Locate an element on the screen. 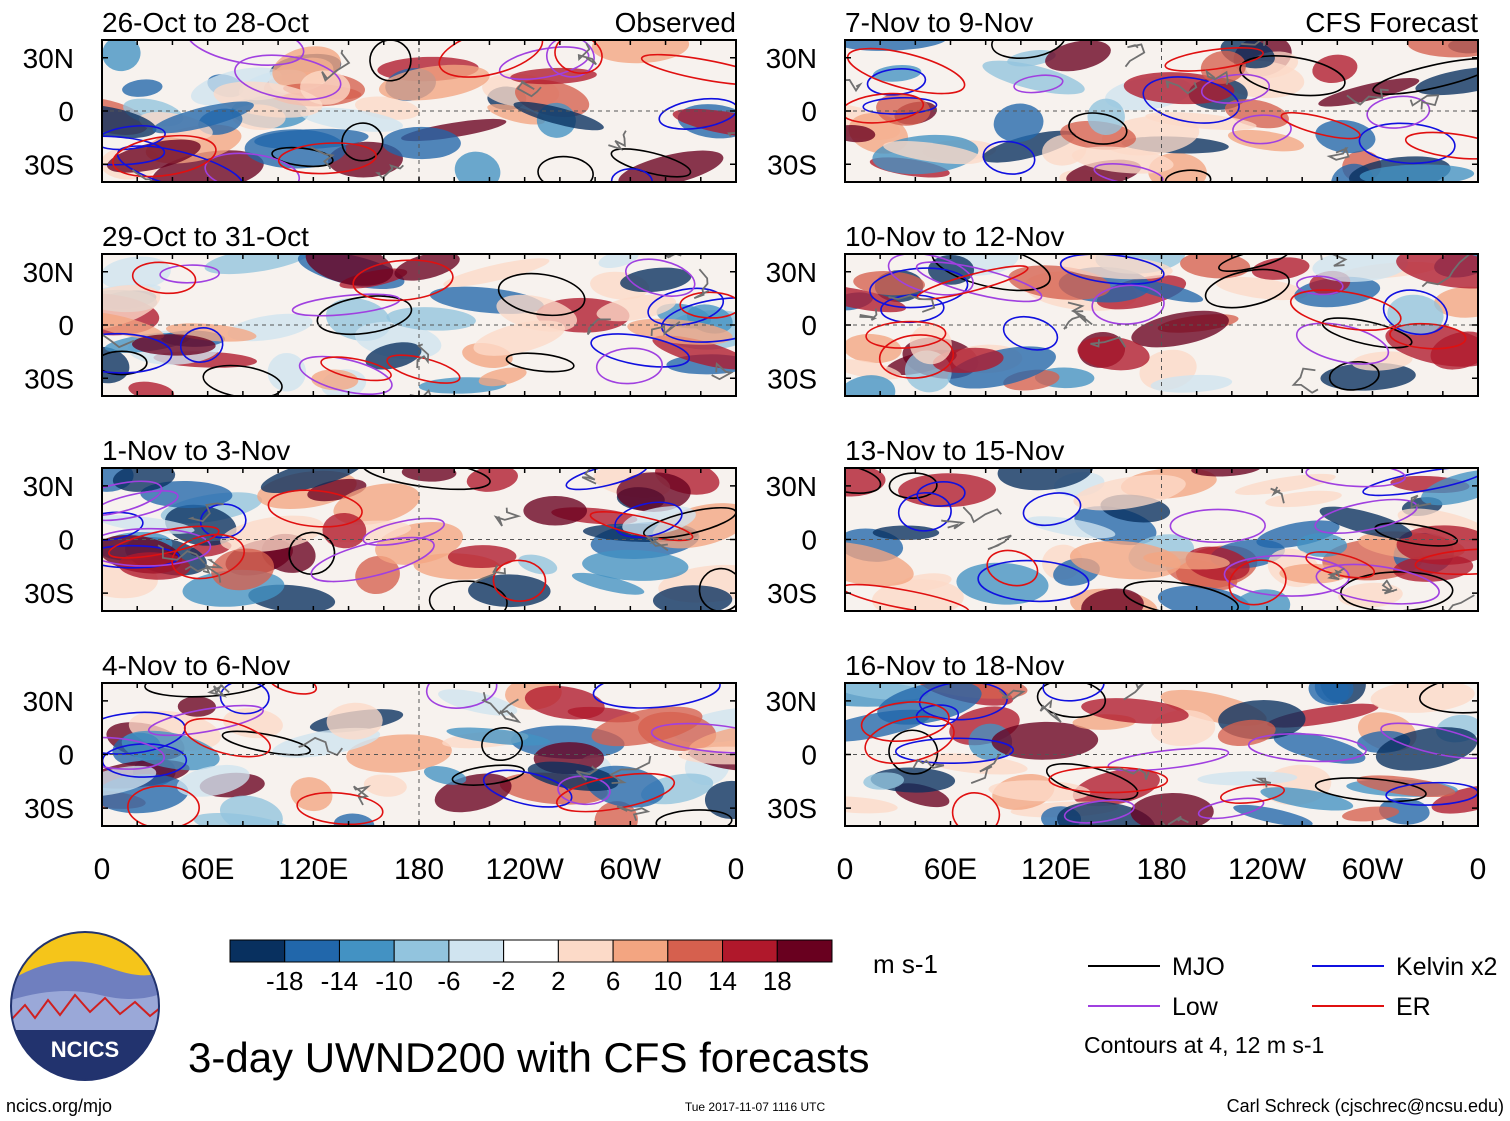  map-panel: 30N 0 30S 13-Nov to 15-Nov is located at coordinates (1122, 523).